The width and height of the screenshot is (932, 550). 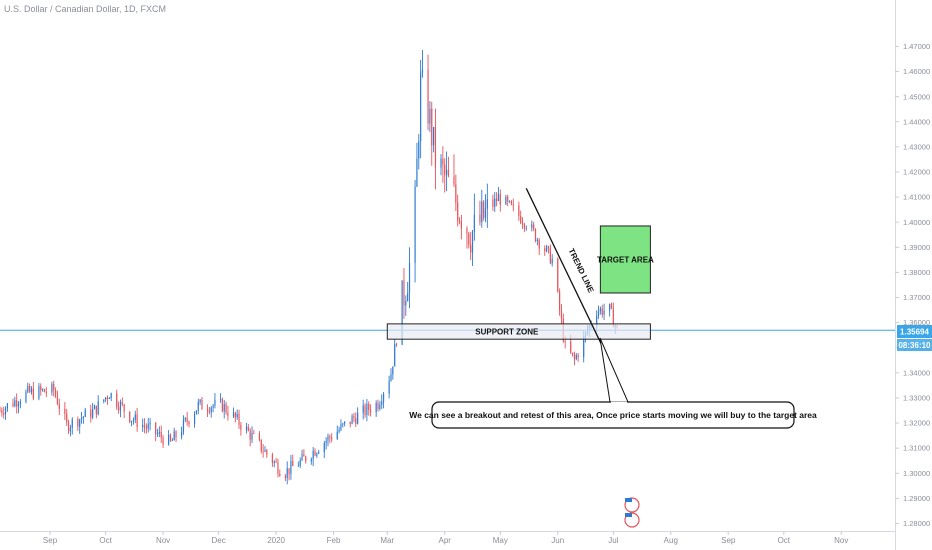 I want to click on price-tick-label: 1.36000, so click(x=916, y=322).